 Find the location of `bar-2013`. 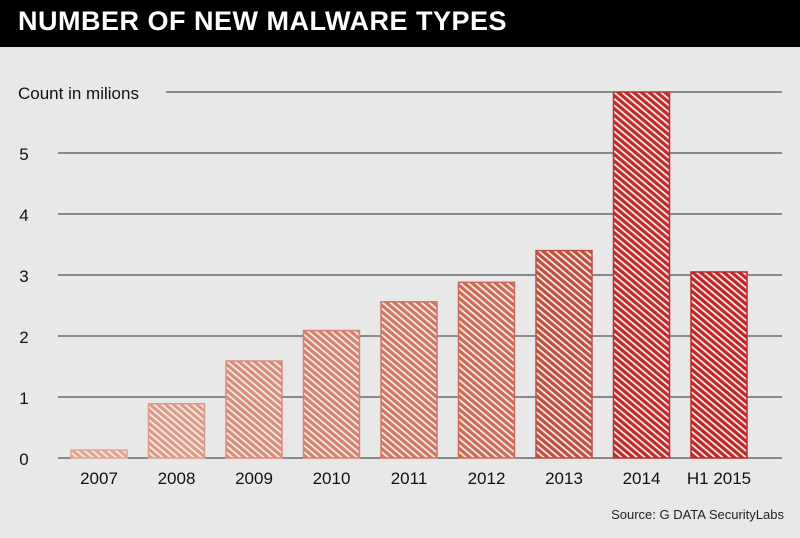

bar-2013 is located at coordinates (564, 354).